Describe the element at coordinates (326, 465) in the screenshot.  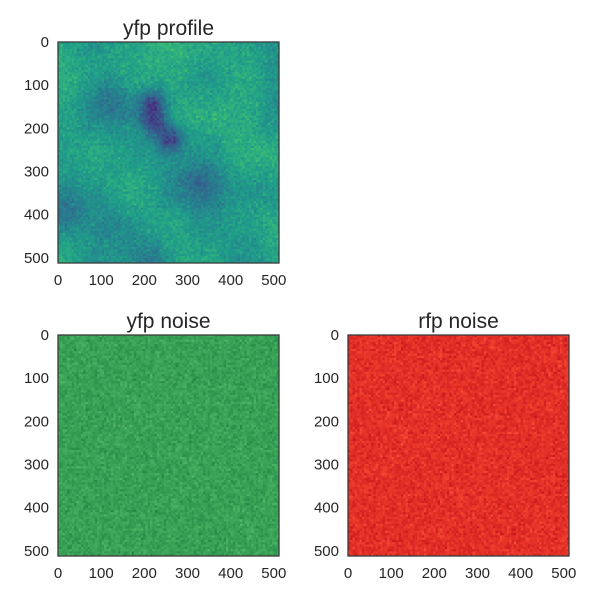
I see `rfp-noise-y-tick-label: 300` at that location.